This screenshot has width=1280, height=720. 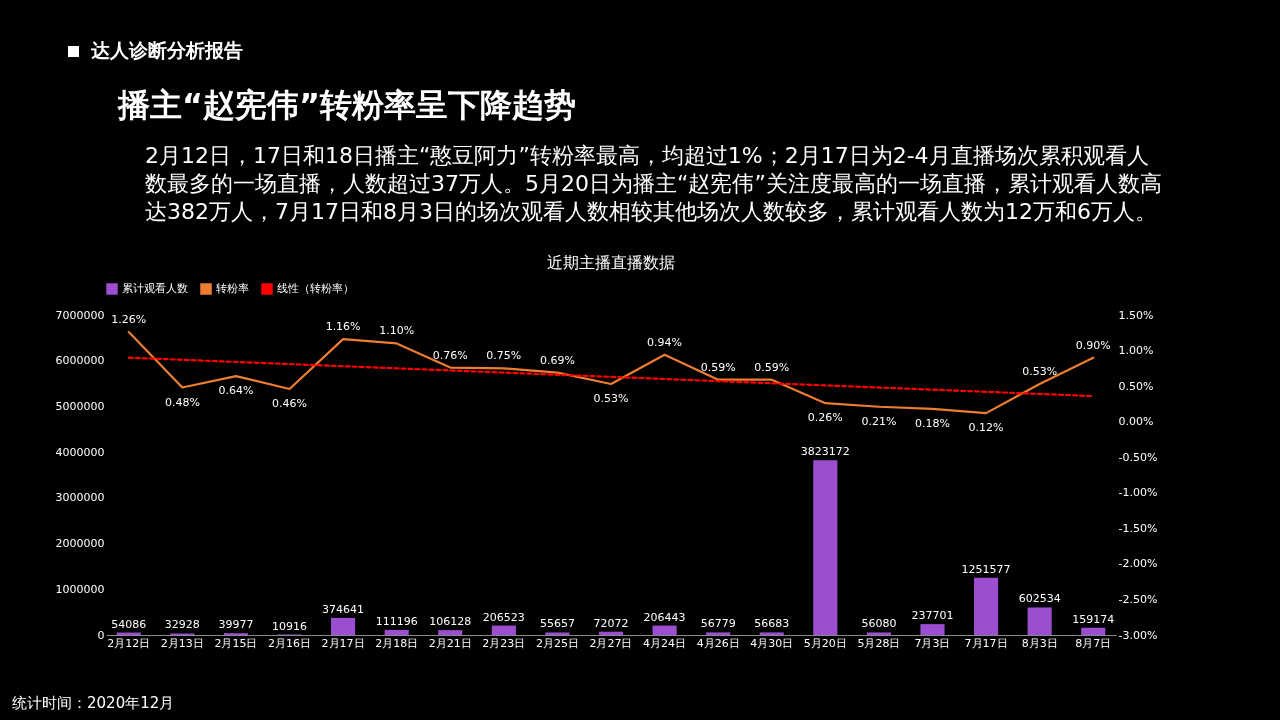 I want to click on x-tick-label: 2月25日, so click(x=557, y=643).